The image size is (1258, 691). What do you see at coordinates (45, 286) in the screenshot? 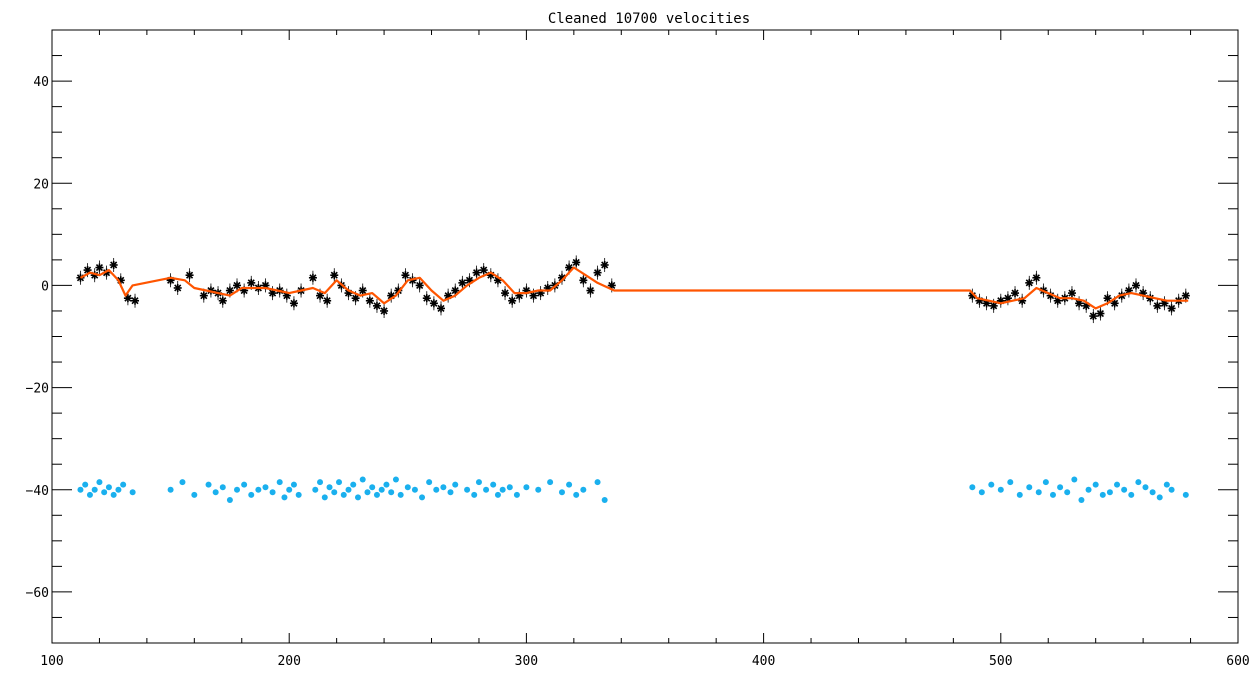
I see `y-tick-label: 0` at bounding box center [45, 286].